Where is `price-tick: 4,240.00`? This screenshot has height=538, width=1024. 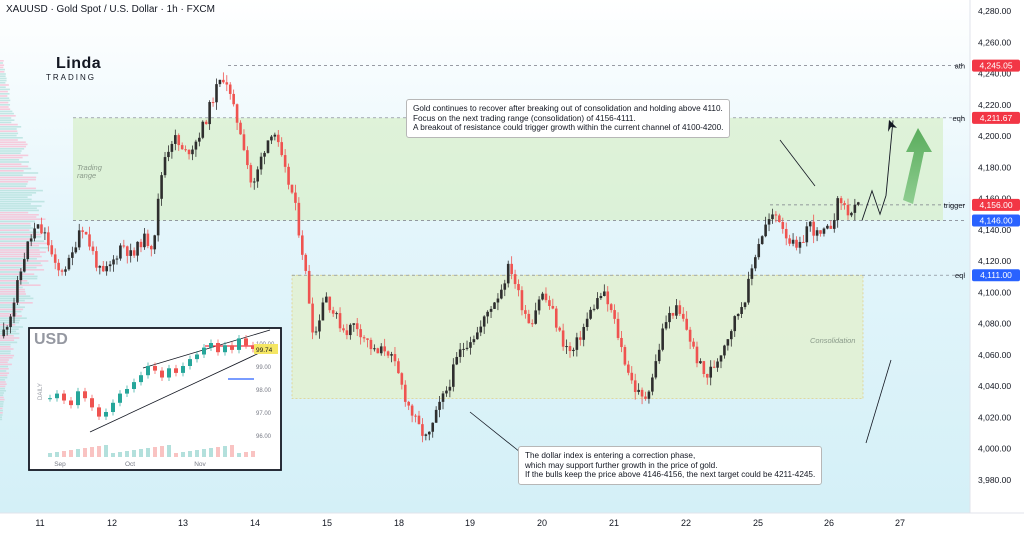
price-tick: 4,240.00 is located at coordinates (994, 74).